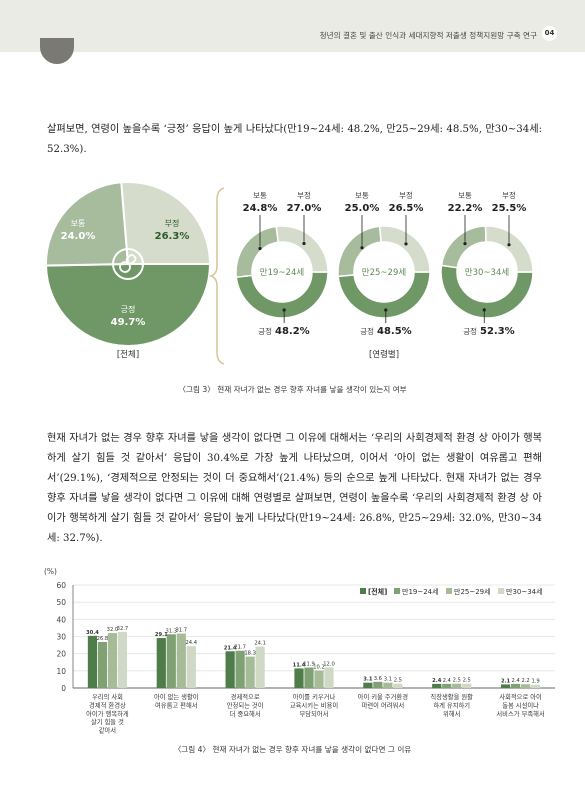 The width and height of the screenshot is (585, 800). I want to click on x-category-label: 서비스가 부족해서, so click(520, 713).